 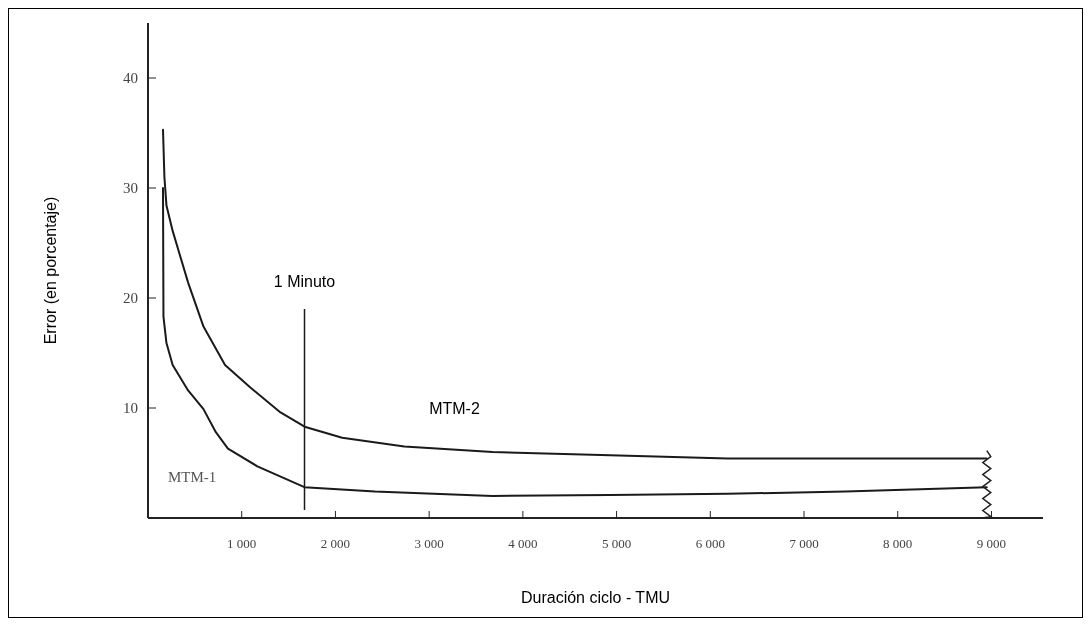 What do you see at coordinates (804, 543) in the screenshot?
I see `x-tick-label: 7 000` at bounding box center [804, 543].